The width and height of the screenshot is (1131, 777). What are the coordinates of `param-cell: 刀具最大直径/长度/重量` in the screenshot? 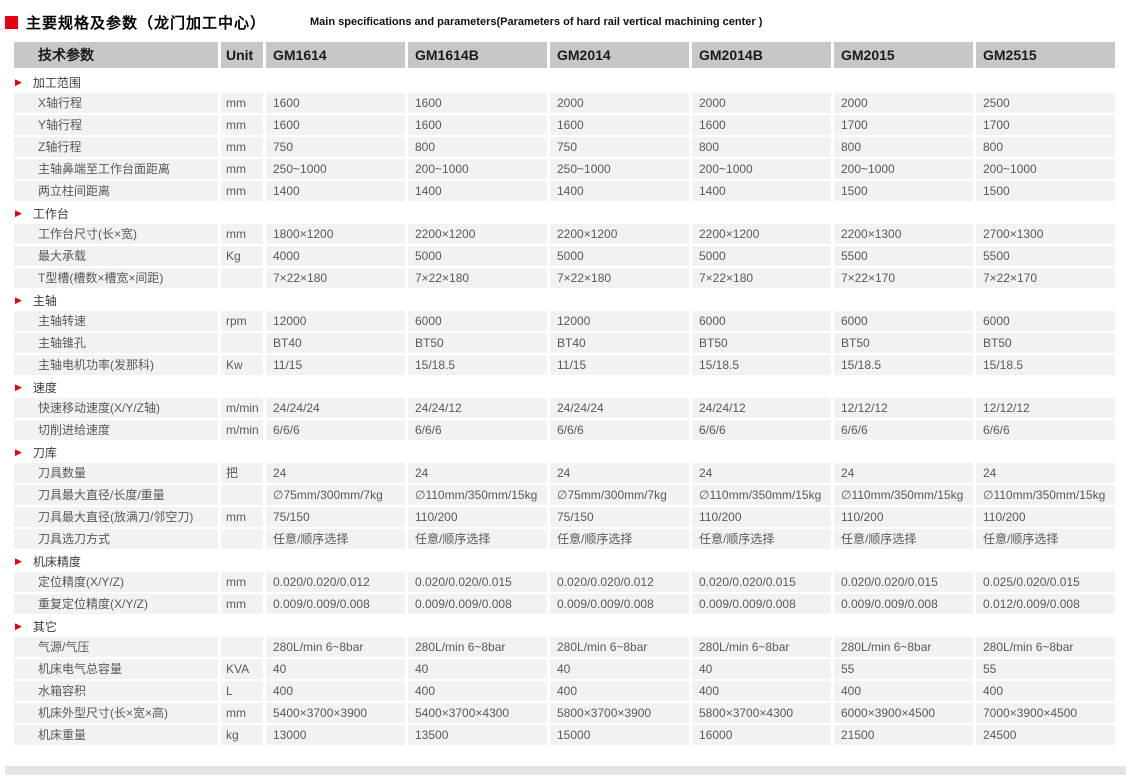 It's located at (116, 495).